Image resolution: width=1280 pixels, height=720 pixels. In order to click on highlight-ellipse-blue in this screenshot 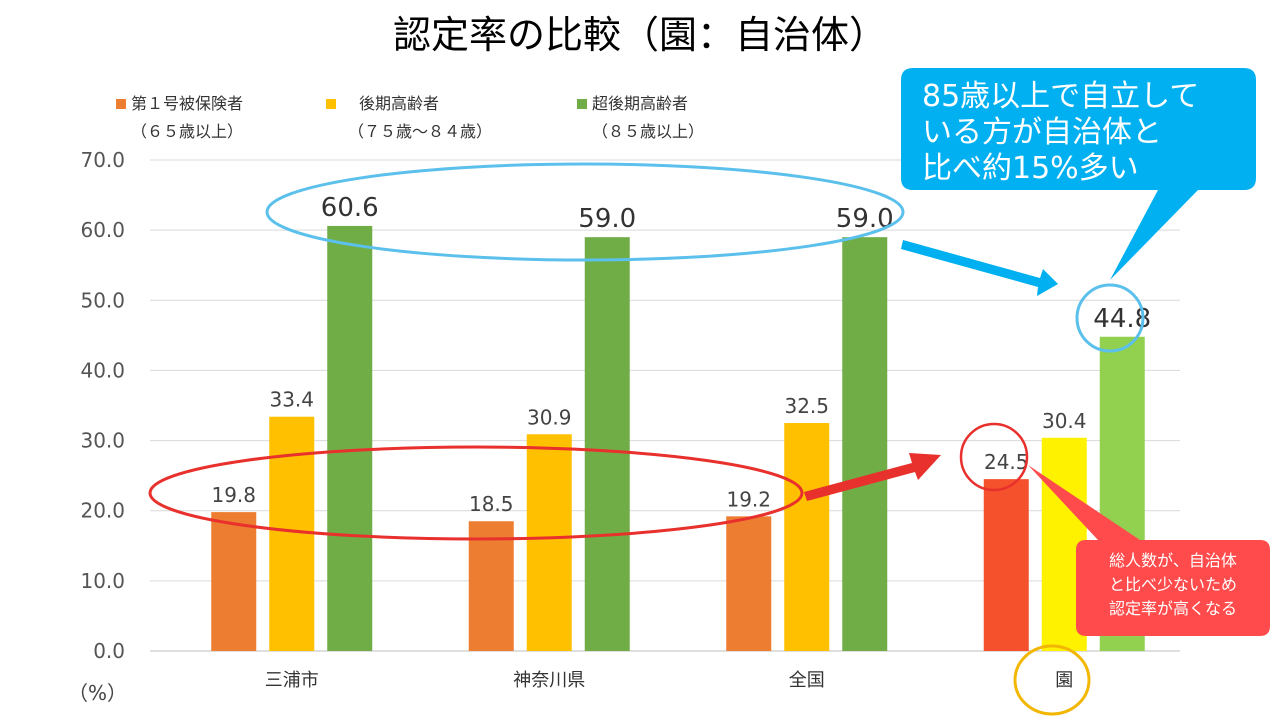, I will do `click(585, 212)`.